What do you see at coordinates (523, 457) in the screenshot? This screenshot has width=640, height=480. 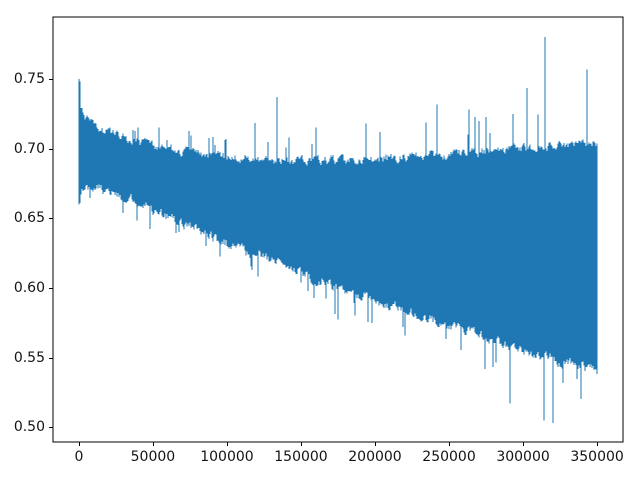 I see `x-tick-label: 300000` at bounding box center [523, 457].